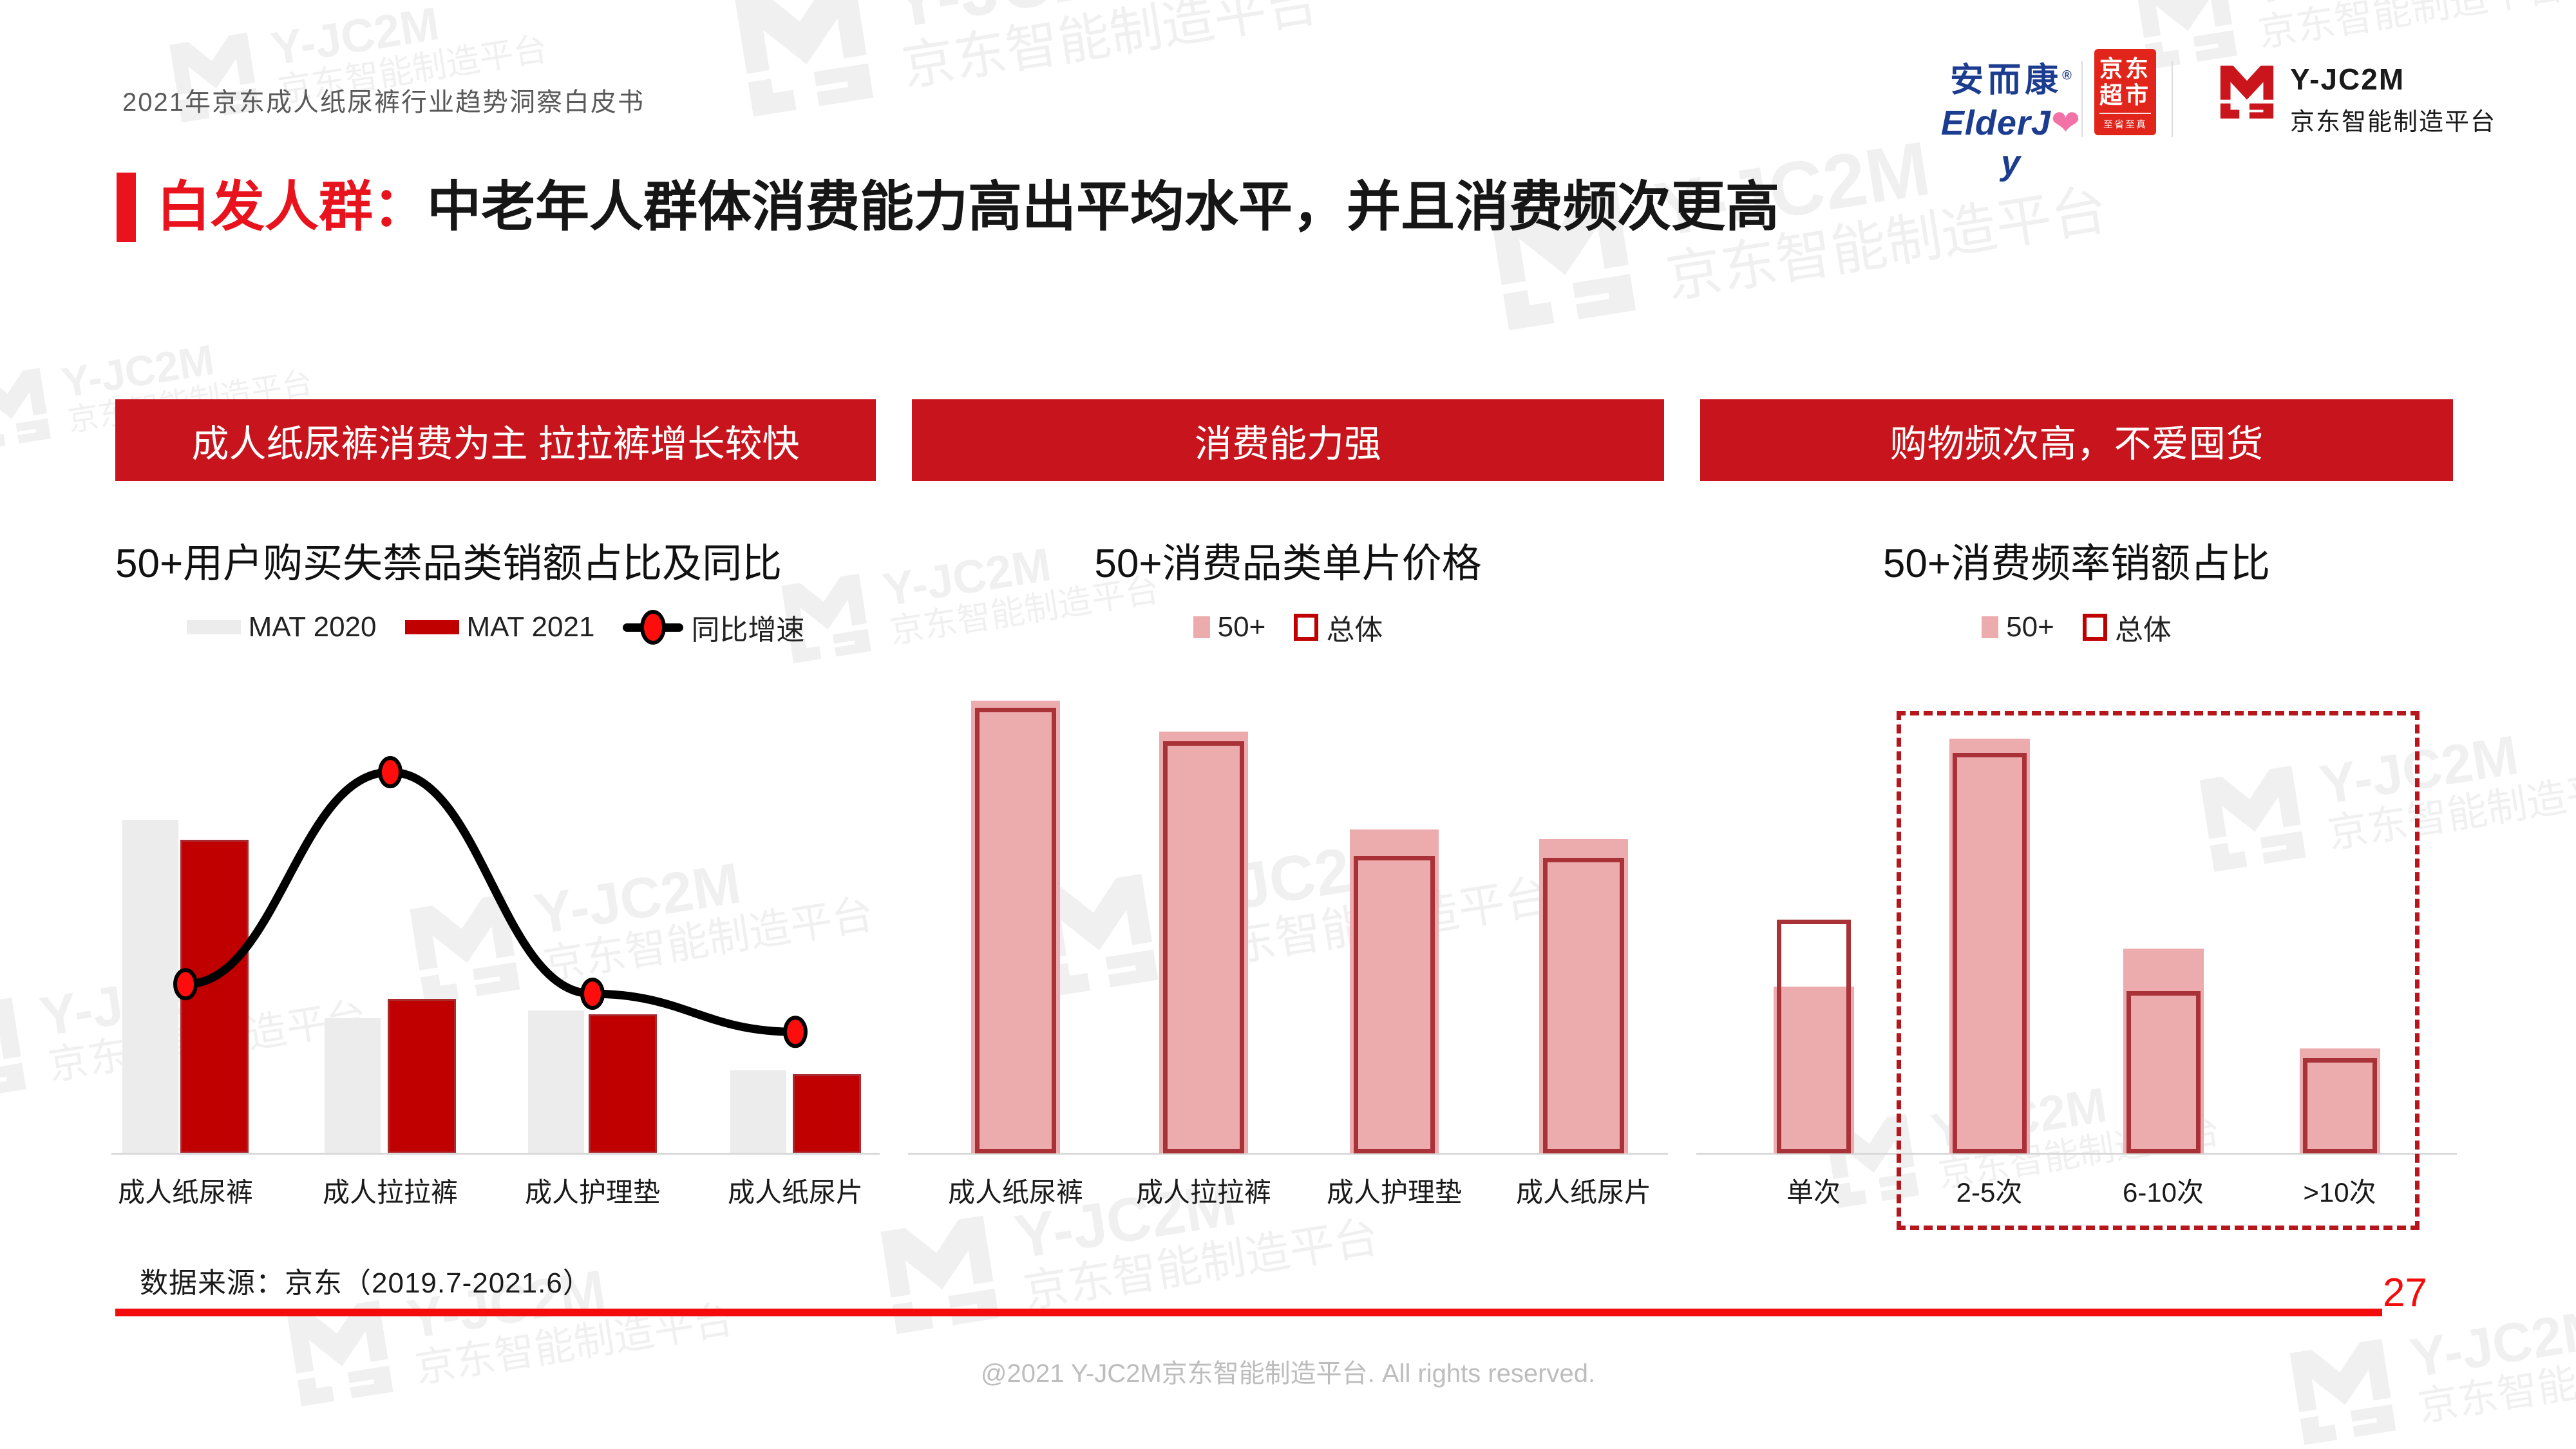 Image resolution: width=2576 pixels, height=1449 pixels. What do you see at coordinates (1103, 207) in the screenshot?
I see `page-title-text: 中老年人群体消费能力高出平均水平，并且消费频次更高` at bounding box center [1103, 207].